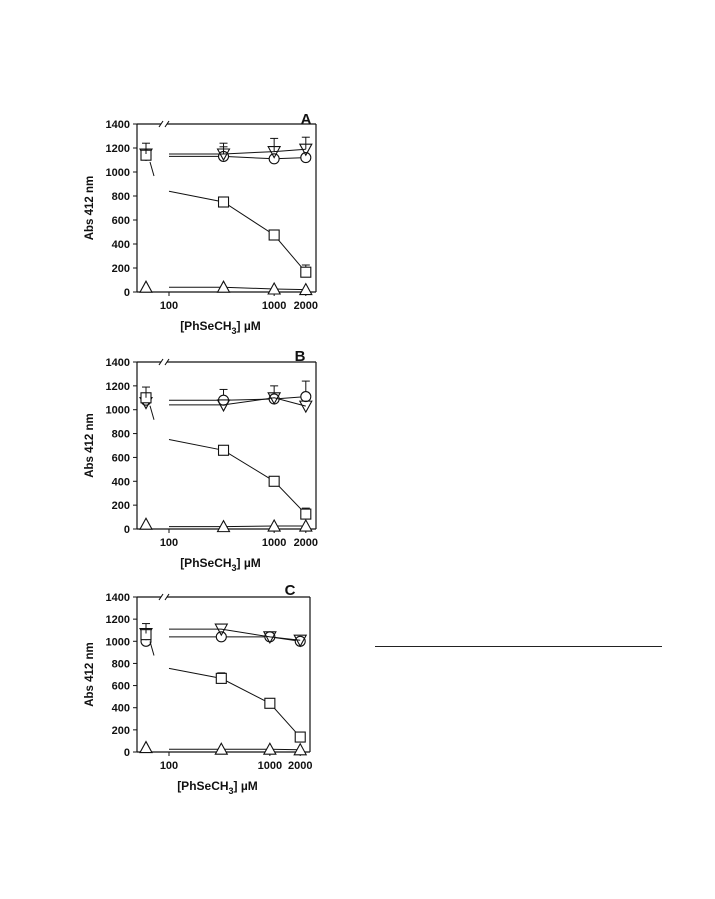  Describe the element at coordinates (306, 119) in the screenshot. I see `panel-letter: A` at that location.